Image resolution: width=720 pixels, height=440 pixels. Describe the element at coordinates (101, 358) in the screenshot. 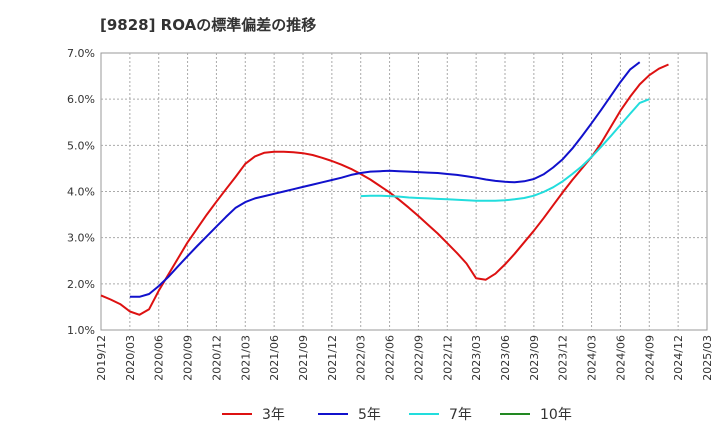

I see `x-tick-label: 2019/12` at that location.